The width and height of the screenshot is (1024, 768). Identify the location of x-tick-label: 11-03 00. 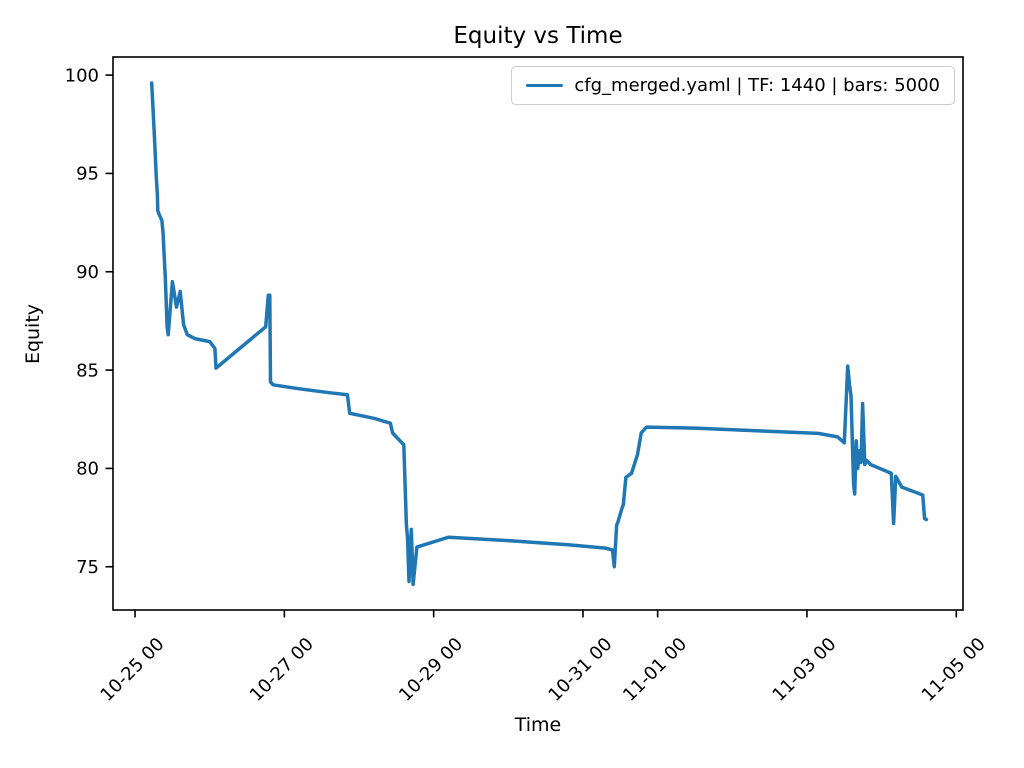
(804, 670).